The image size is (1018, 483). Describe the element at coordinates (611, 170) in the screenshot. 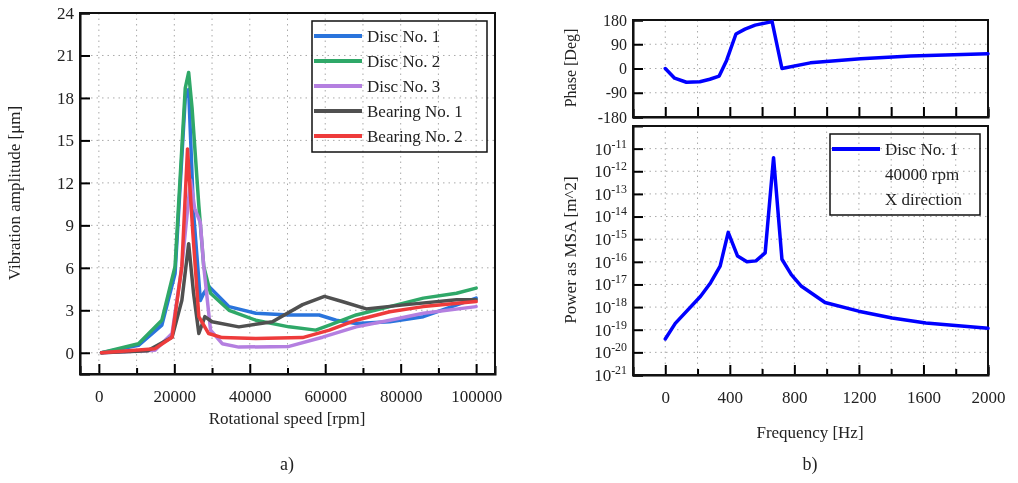

I see `y-tick-label: 10$^{-12}$` at that location.